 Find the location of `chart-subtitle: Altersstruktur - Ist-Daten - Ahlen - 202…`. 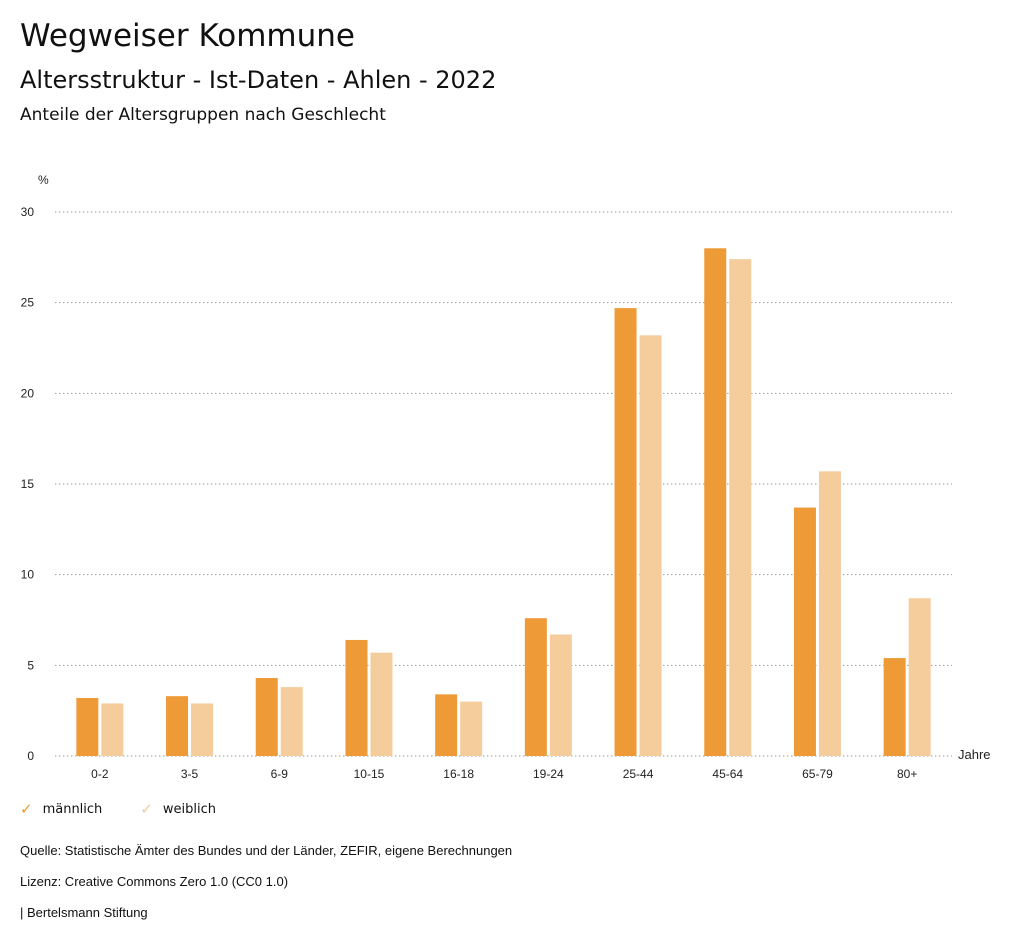

chart-subtitle: Altersstruktur - Ist-Daten - Ahlen - 202… is located at coordinates (258, 80).